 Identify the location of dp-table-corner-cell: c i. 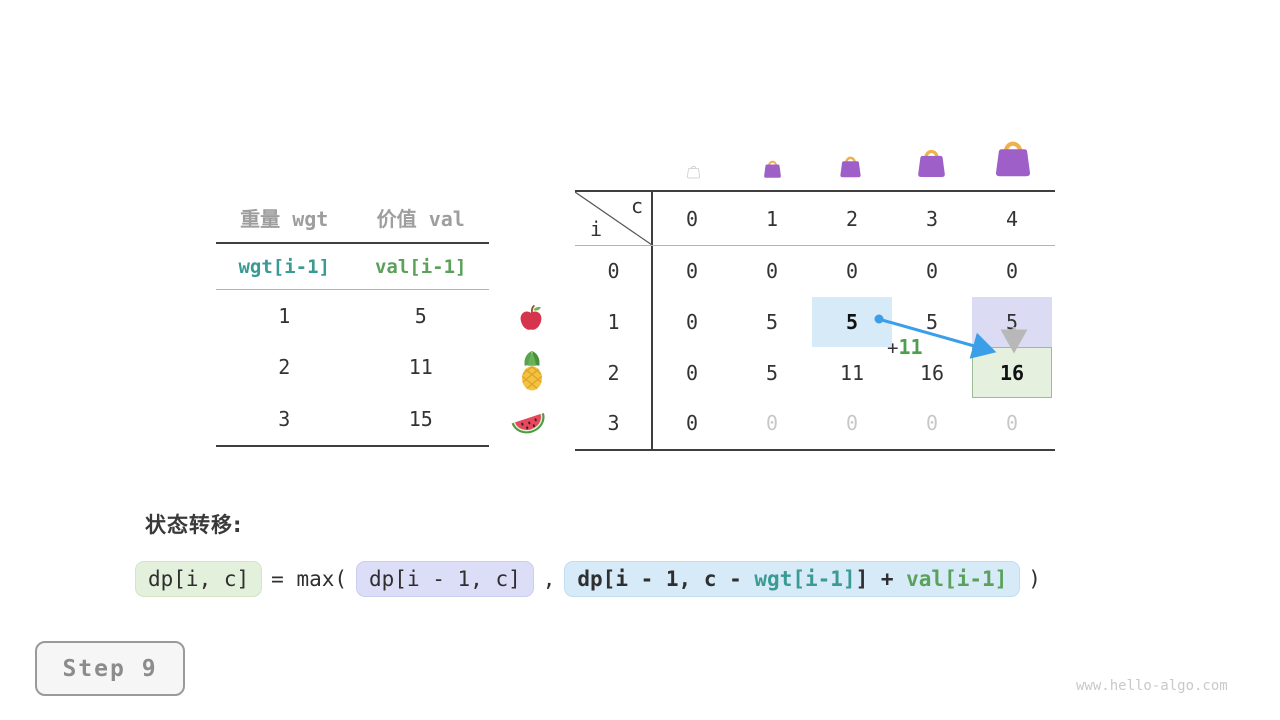
(613, 218).